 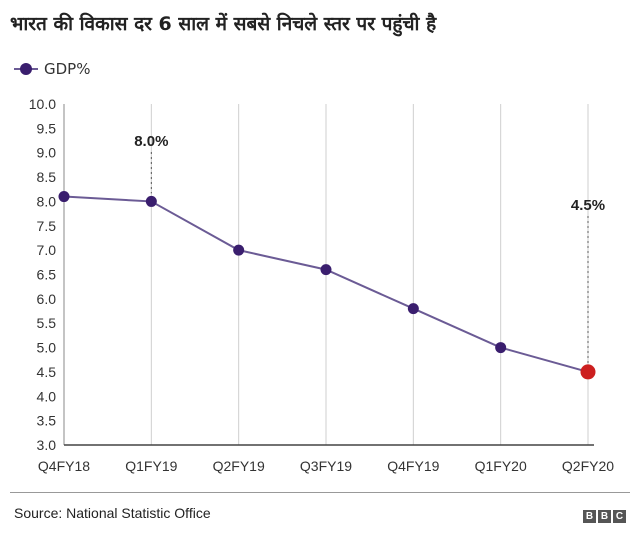 I want to click on source-note: Source: National Statistic Office, so click(x=112, y=513).